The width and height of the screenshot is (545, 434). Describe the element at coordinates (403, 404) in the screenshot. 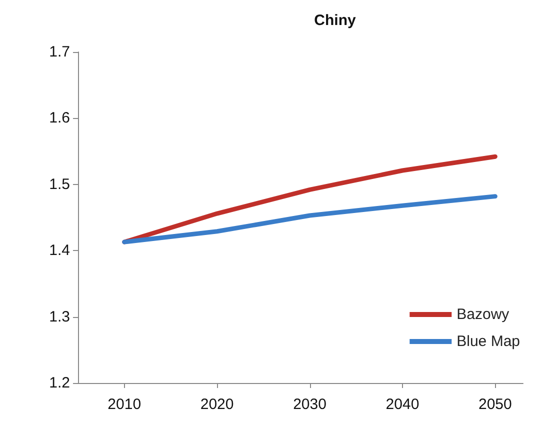

I see `x-tick-label: 2040` at that location.